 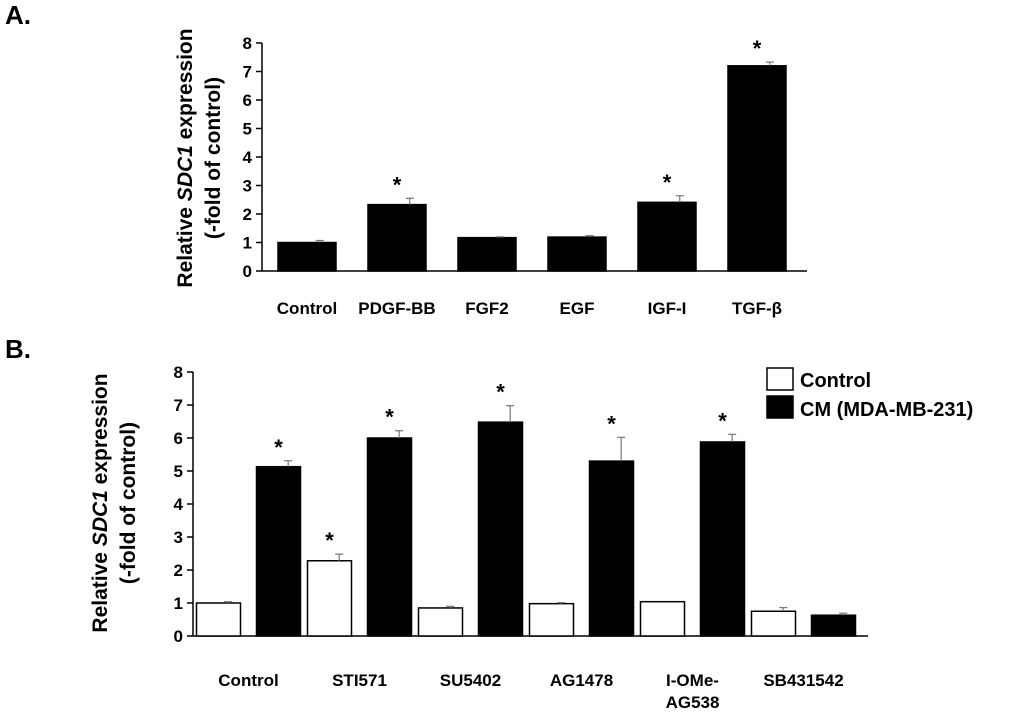 I want to click on panel-a-y-tick-label: 5, so click(x=247, y=129).